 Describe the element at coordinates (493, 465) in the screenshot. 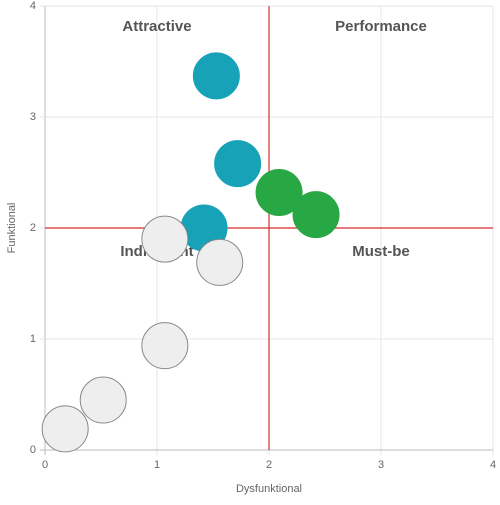

I see `x-tick-label: 4` at that location.